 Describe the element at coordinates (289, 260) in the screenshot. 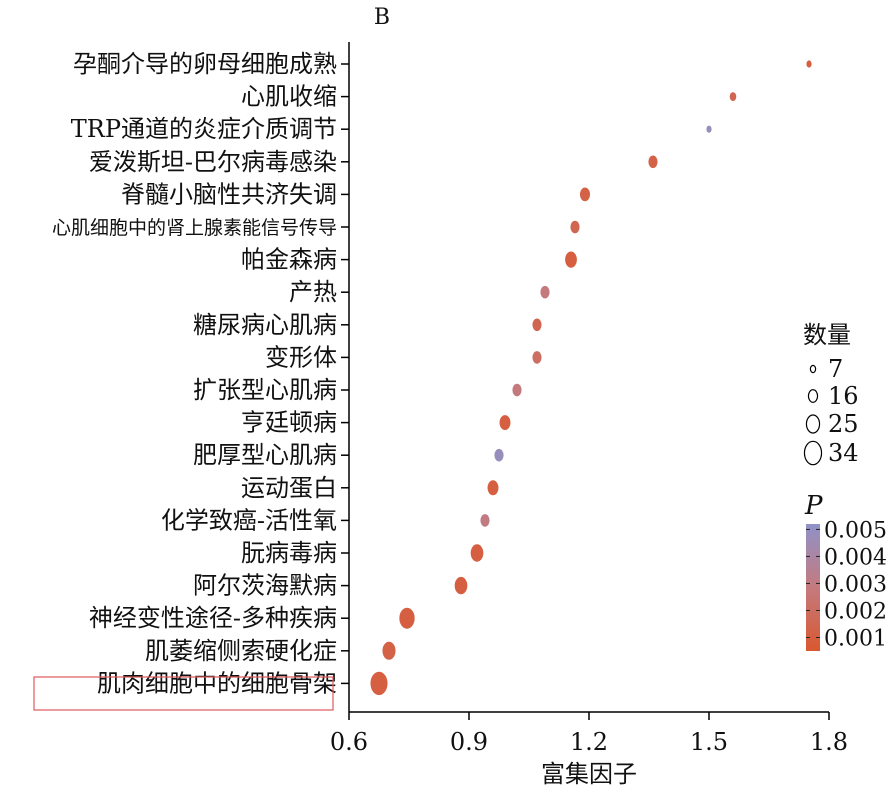

I see `y-tick-label: 帕金森病` at that location.